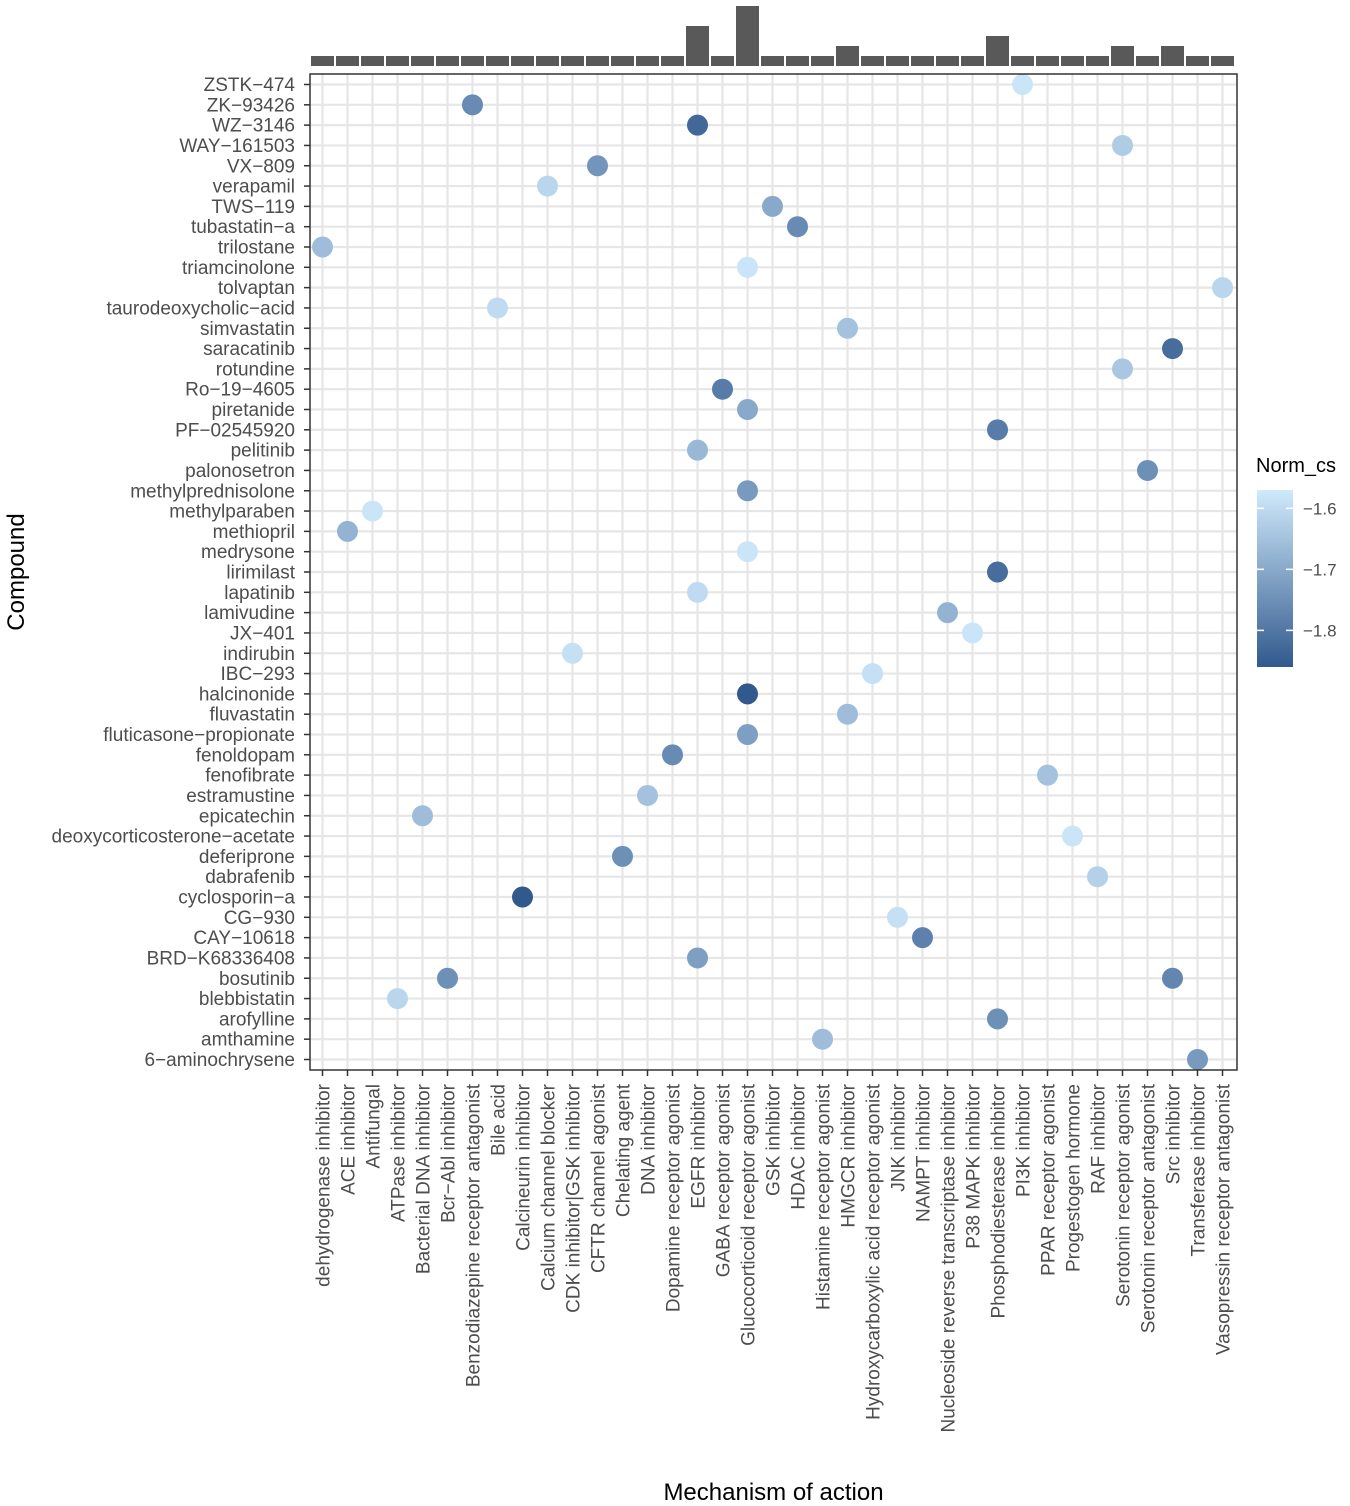 The height and width of the screenshot is (1506, 1350). I want to click on y-tick-label: cyclosporin−a, so click(236, 898).